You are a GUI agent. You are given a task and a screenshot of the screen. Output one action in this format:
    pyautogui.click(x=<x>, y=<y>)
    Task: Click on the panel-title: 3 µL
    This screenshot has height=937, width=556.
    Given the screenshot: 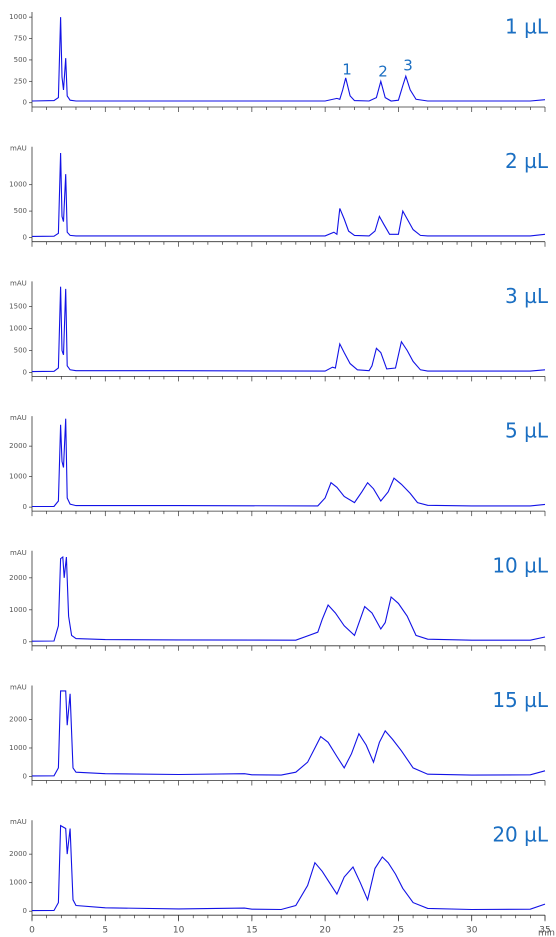 What is the action you would take?
    pyautogui.click(x=527, y=296)
    